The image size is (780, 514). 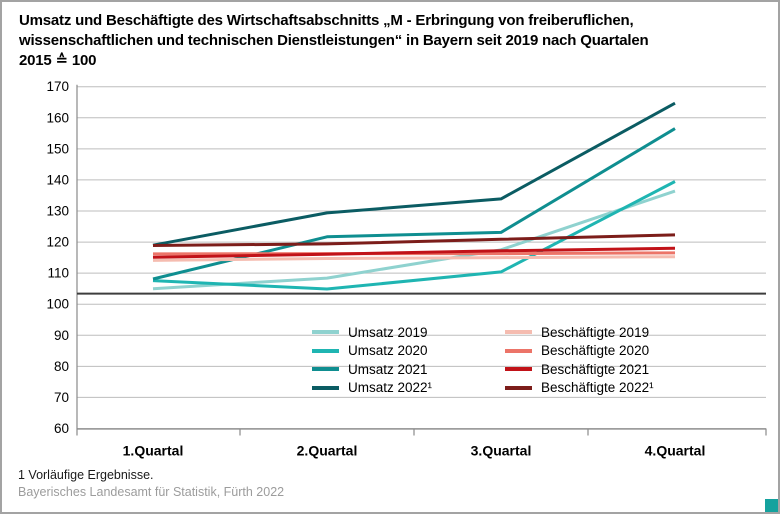 What do you see at coordinates (327, 451) in the screenshot?
I see `x-category-label: 2.Quartal` at bounding box center [327, 451].